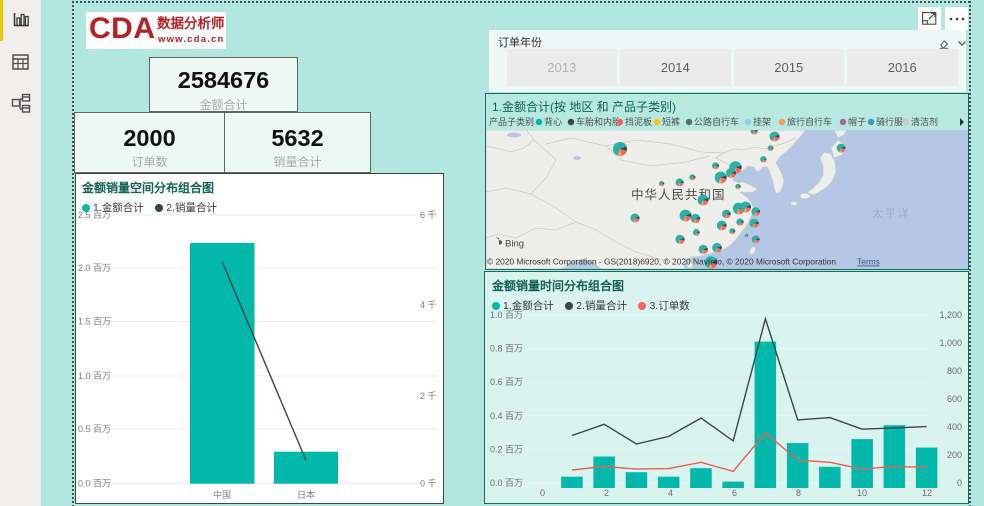 This screenshot has height=506, width=984. I want to click on svg-text: 背心, so click(553, 121).